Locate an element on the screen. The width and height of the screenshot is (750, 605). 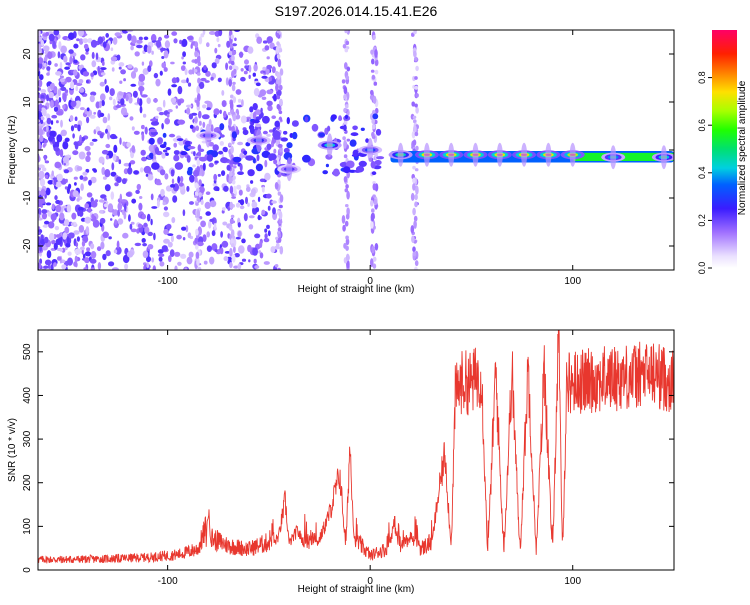
y-tick-label: 200 is located at coordinates (27, 482).